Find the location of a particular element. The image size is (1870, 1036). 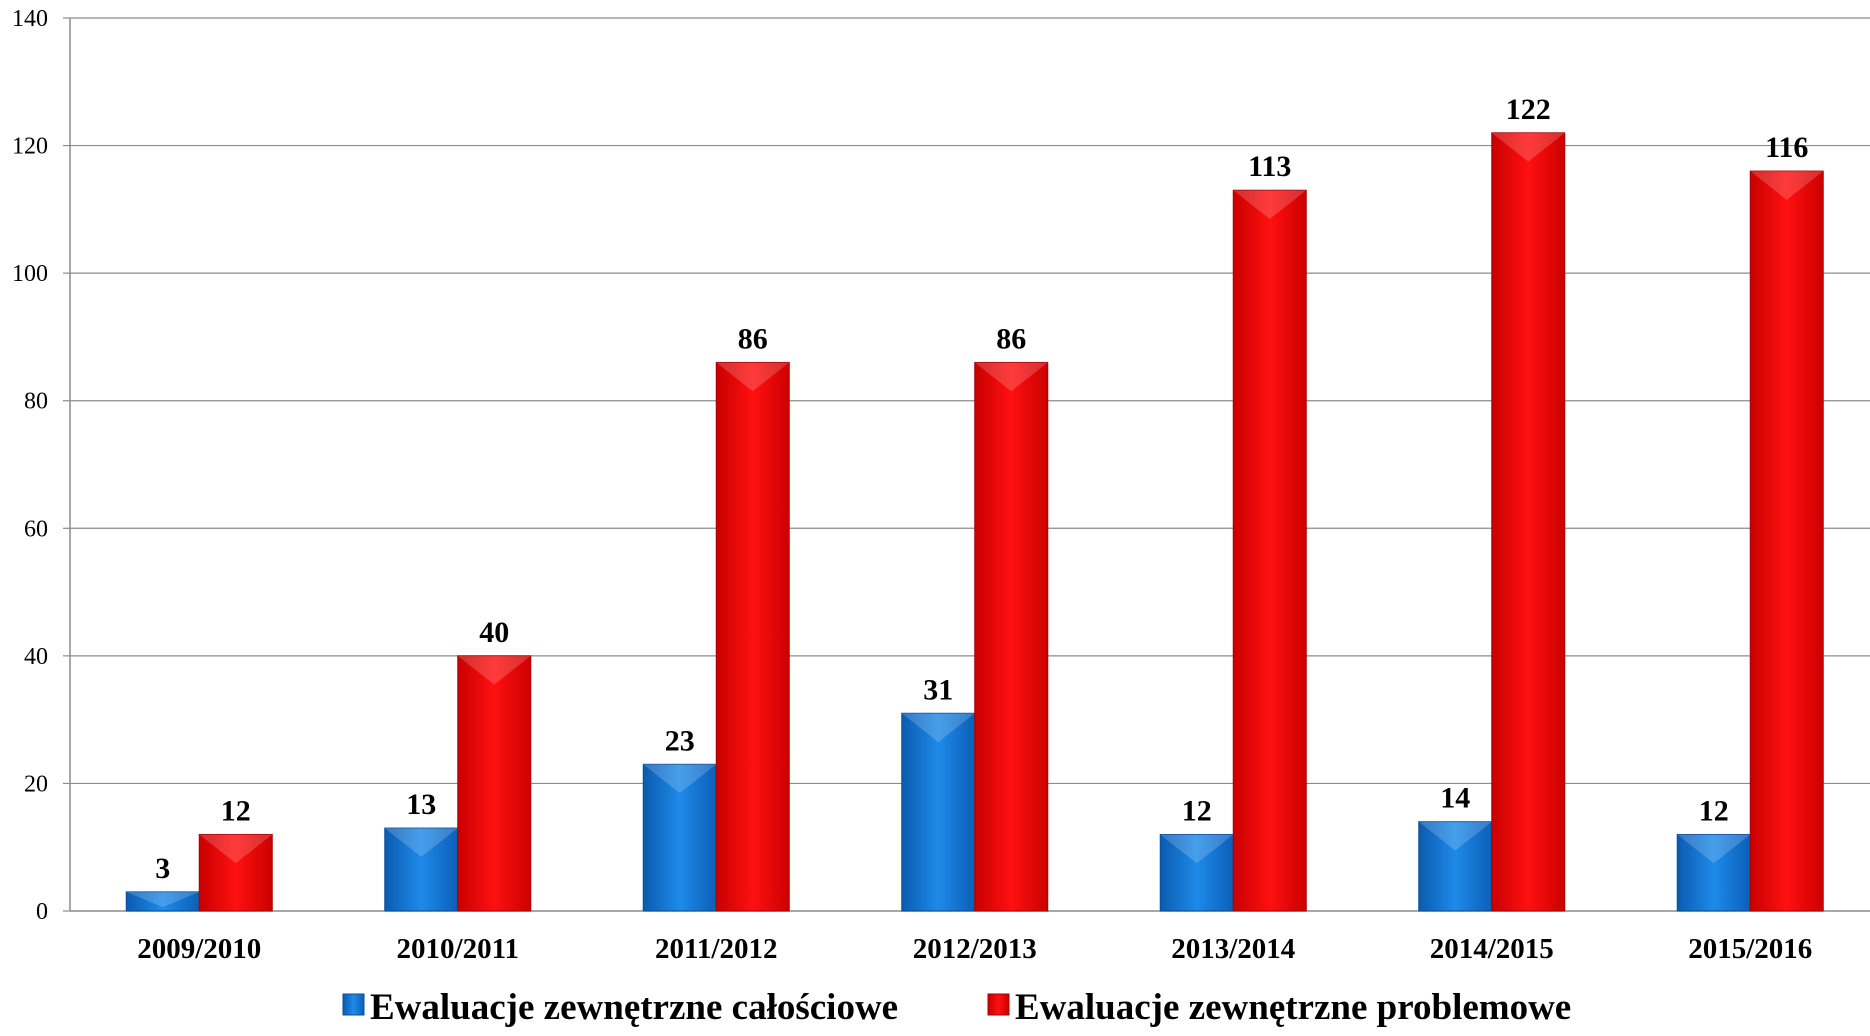

legend-item-calosciowe: Ewaluacje zewnętrzne całościowe is located at coordinates (620, 1007).